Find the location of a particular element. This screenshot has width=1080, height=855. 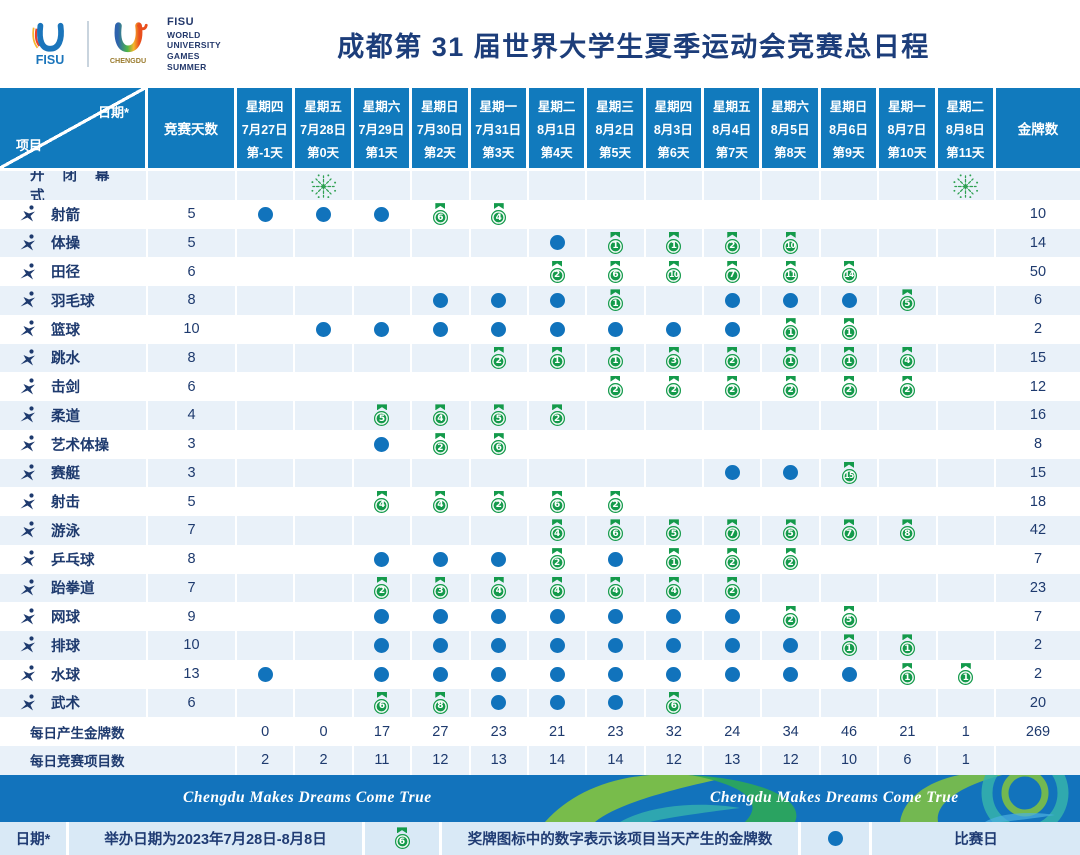

gold-total: 14 is located at coordinates (1038, 242).